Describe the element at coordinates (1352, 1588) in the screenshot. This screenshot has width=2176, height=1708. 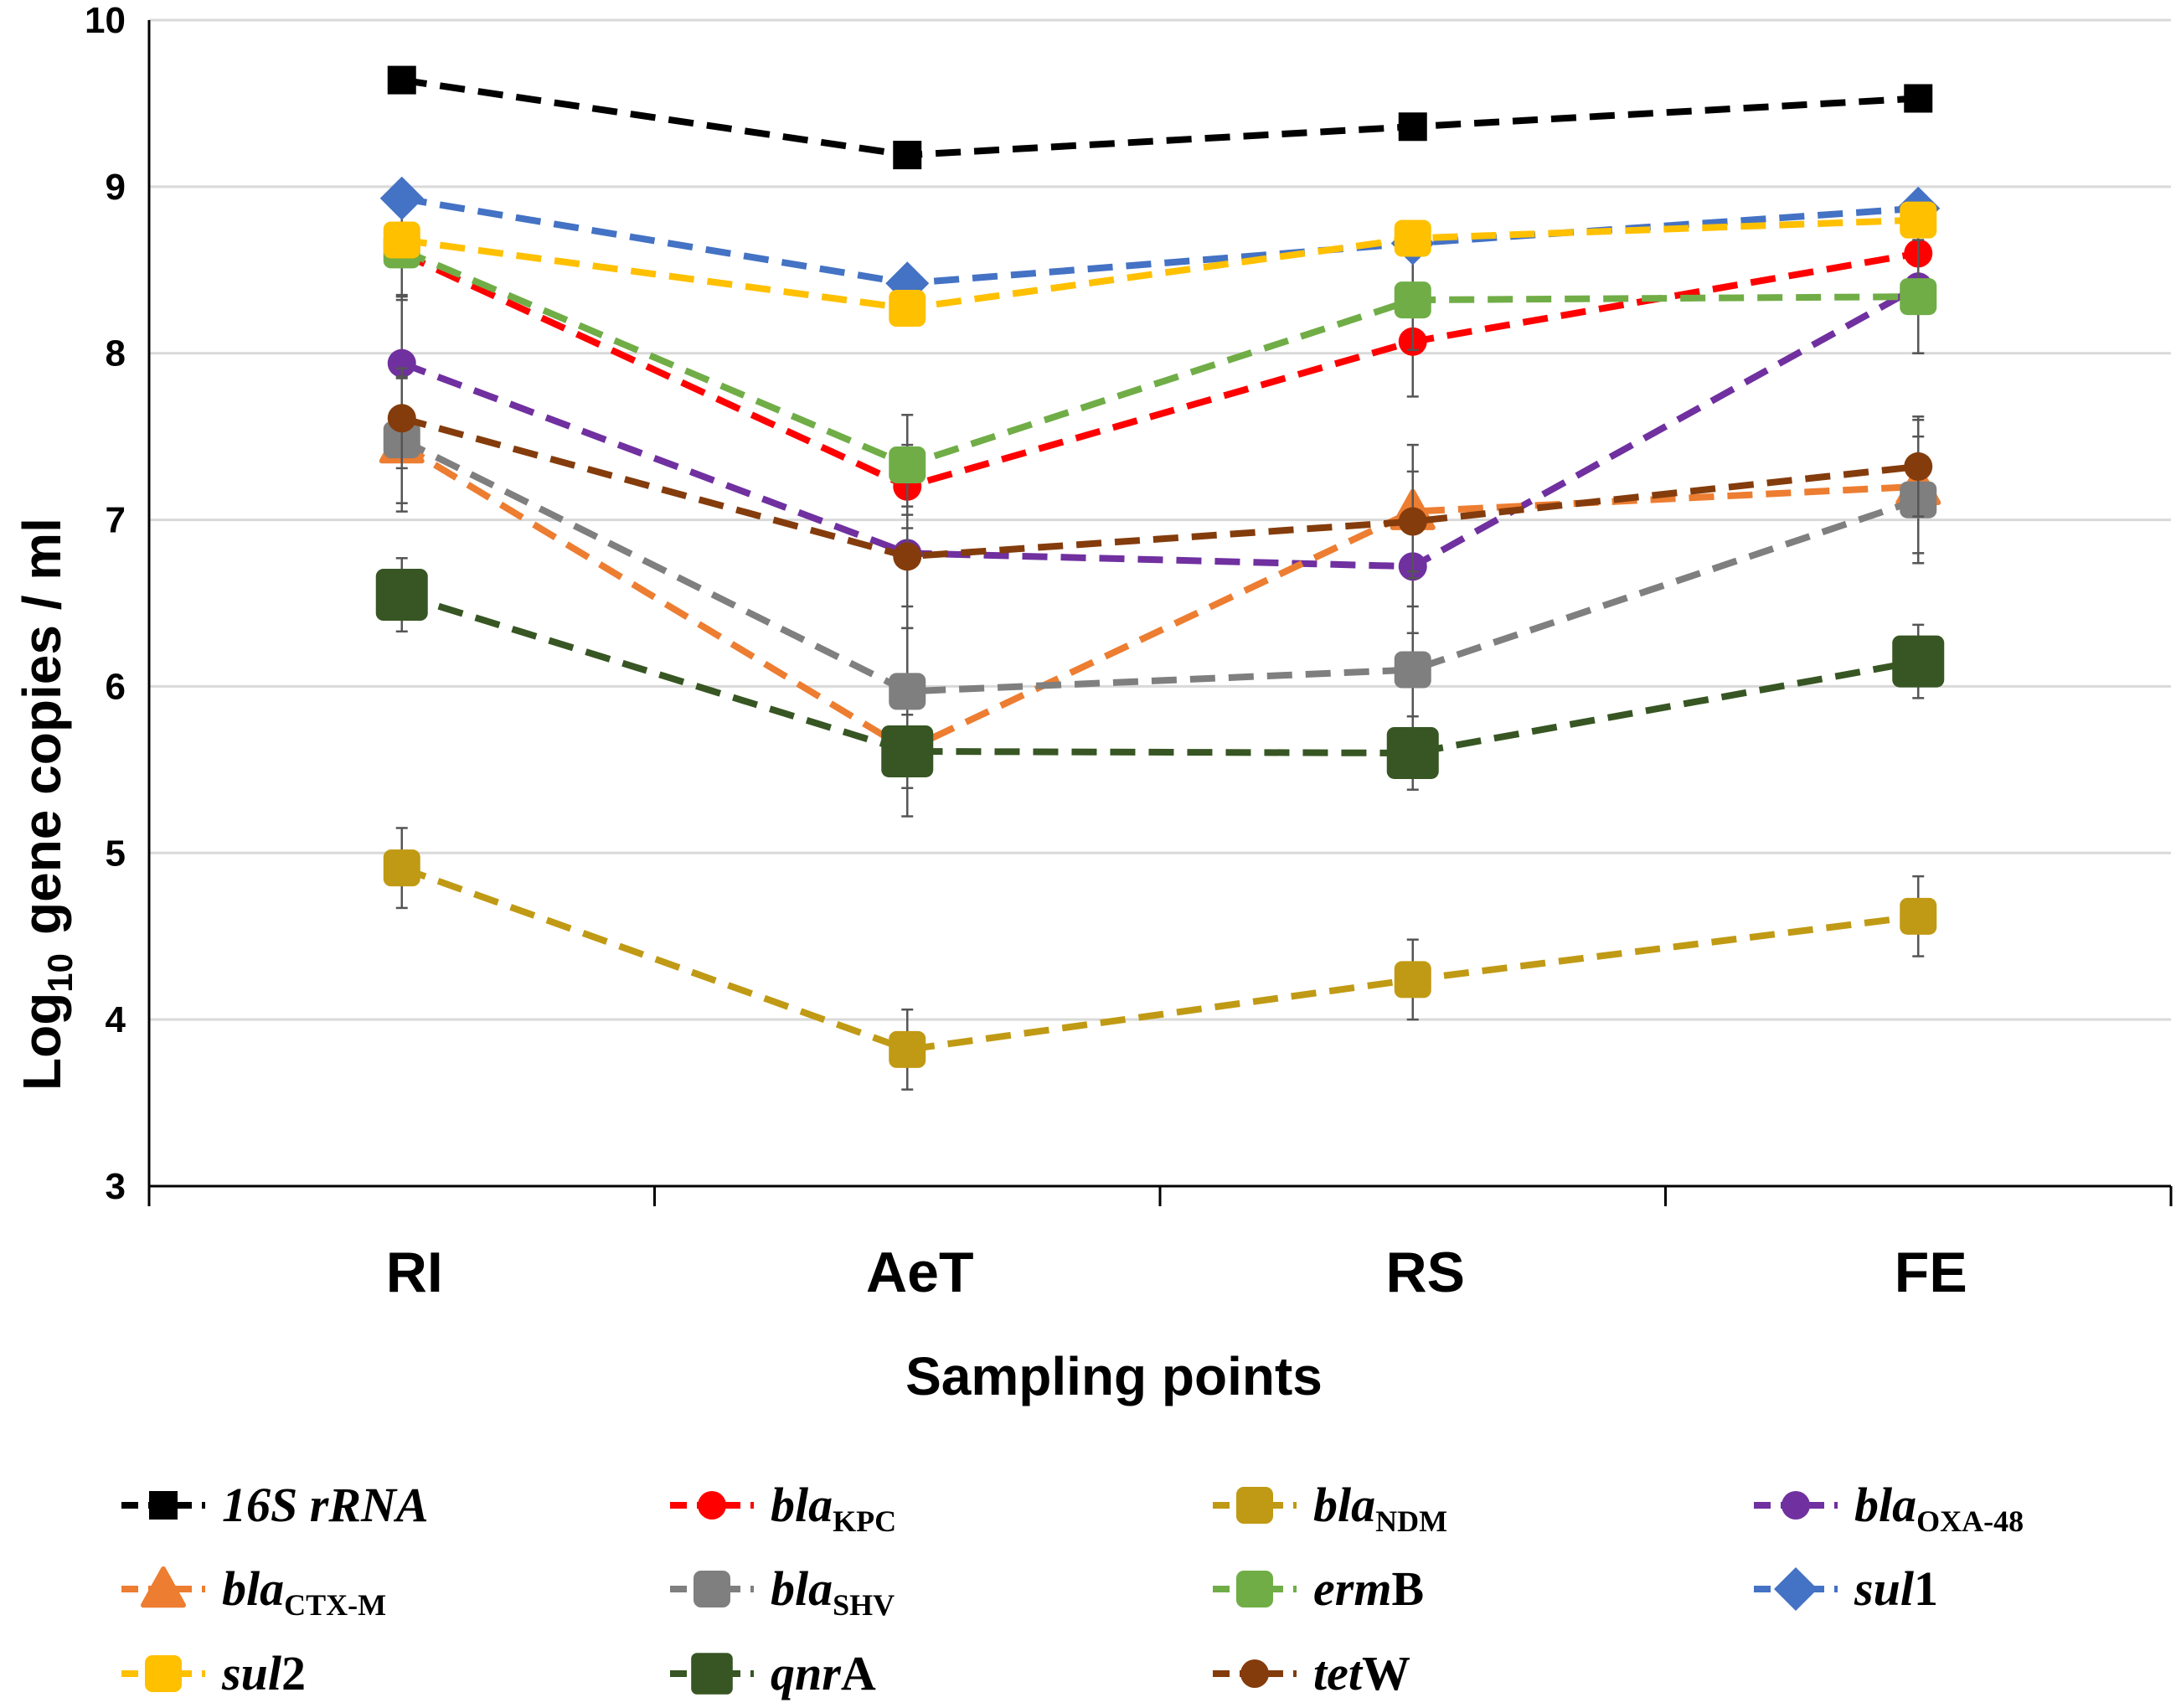
I see `legend-label-part: erm` at that location.